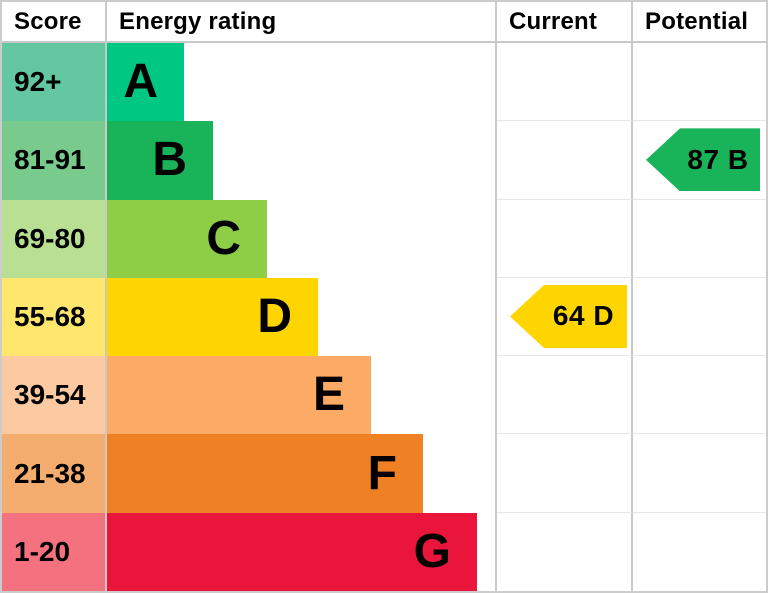 This screenshot has height=593, width=768. What do you see at coordinates (187, 238) in the screenshot?
I see `band-bar-c: C` at bounding box center [187, 238].